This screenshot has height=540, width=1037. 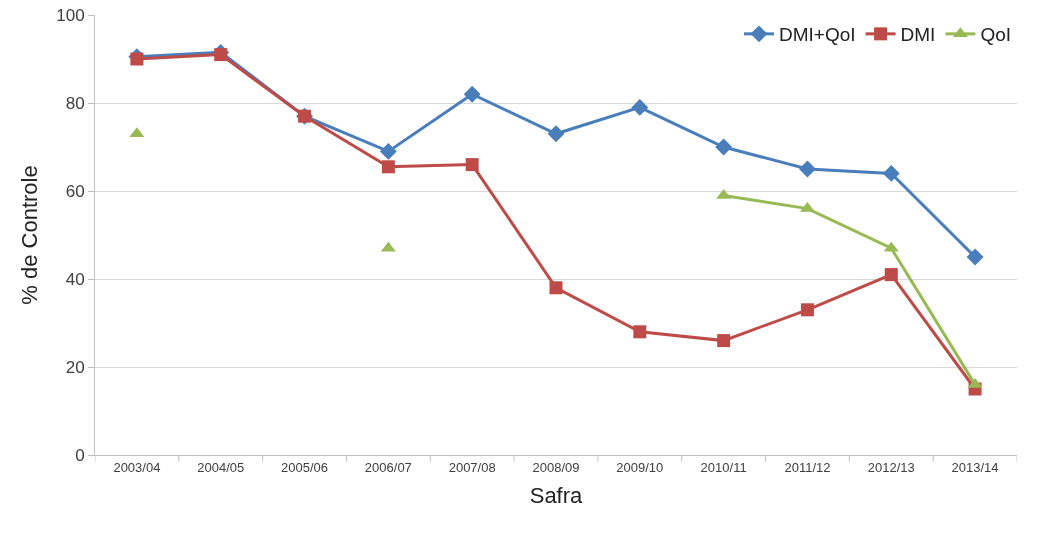 What do you see at coordinates (137, 467) in the screenshot?
I see `x-tick-label: 2003/04` at bounding box center [137, 467].